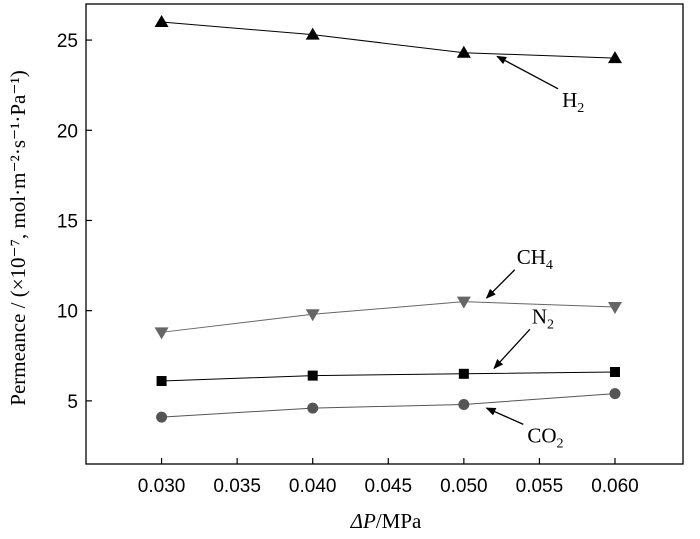 The width and height of the screenshot is (700, 539). I want to click on x-axis-ticks: 0.030 0.035 0.040 0.045 0.050 0.055 0.060, so click(388, 477).